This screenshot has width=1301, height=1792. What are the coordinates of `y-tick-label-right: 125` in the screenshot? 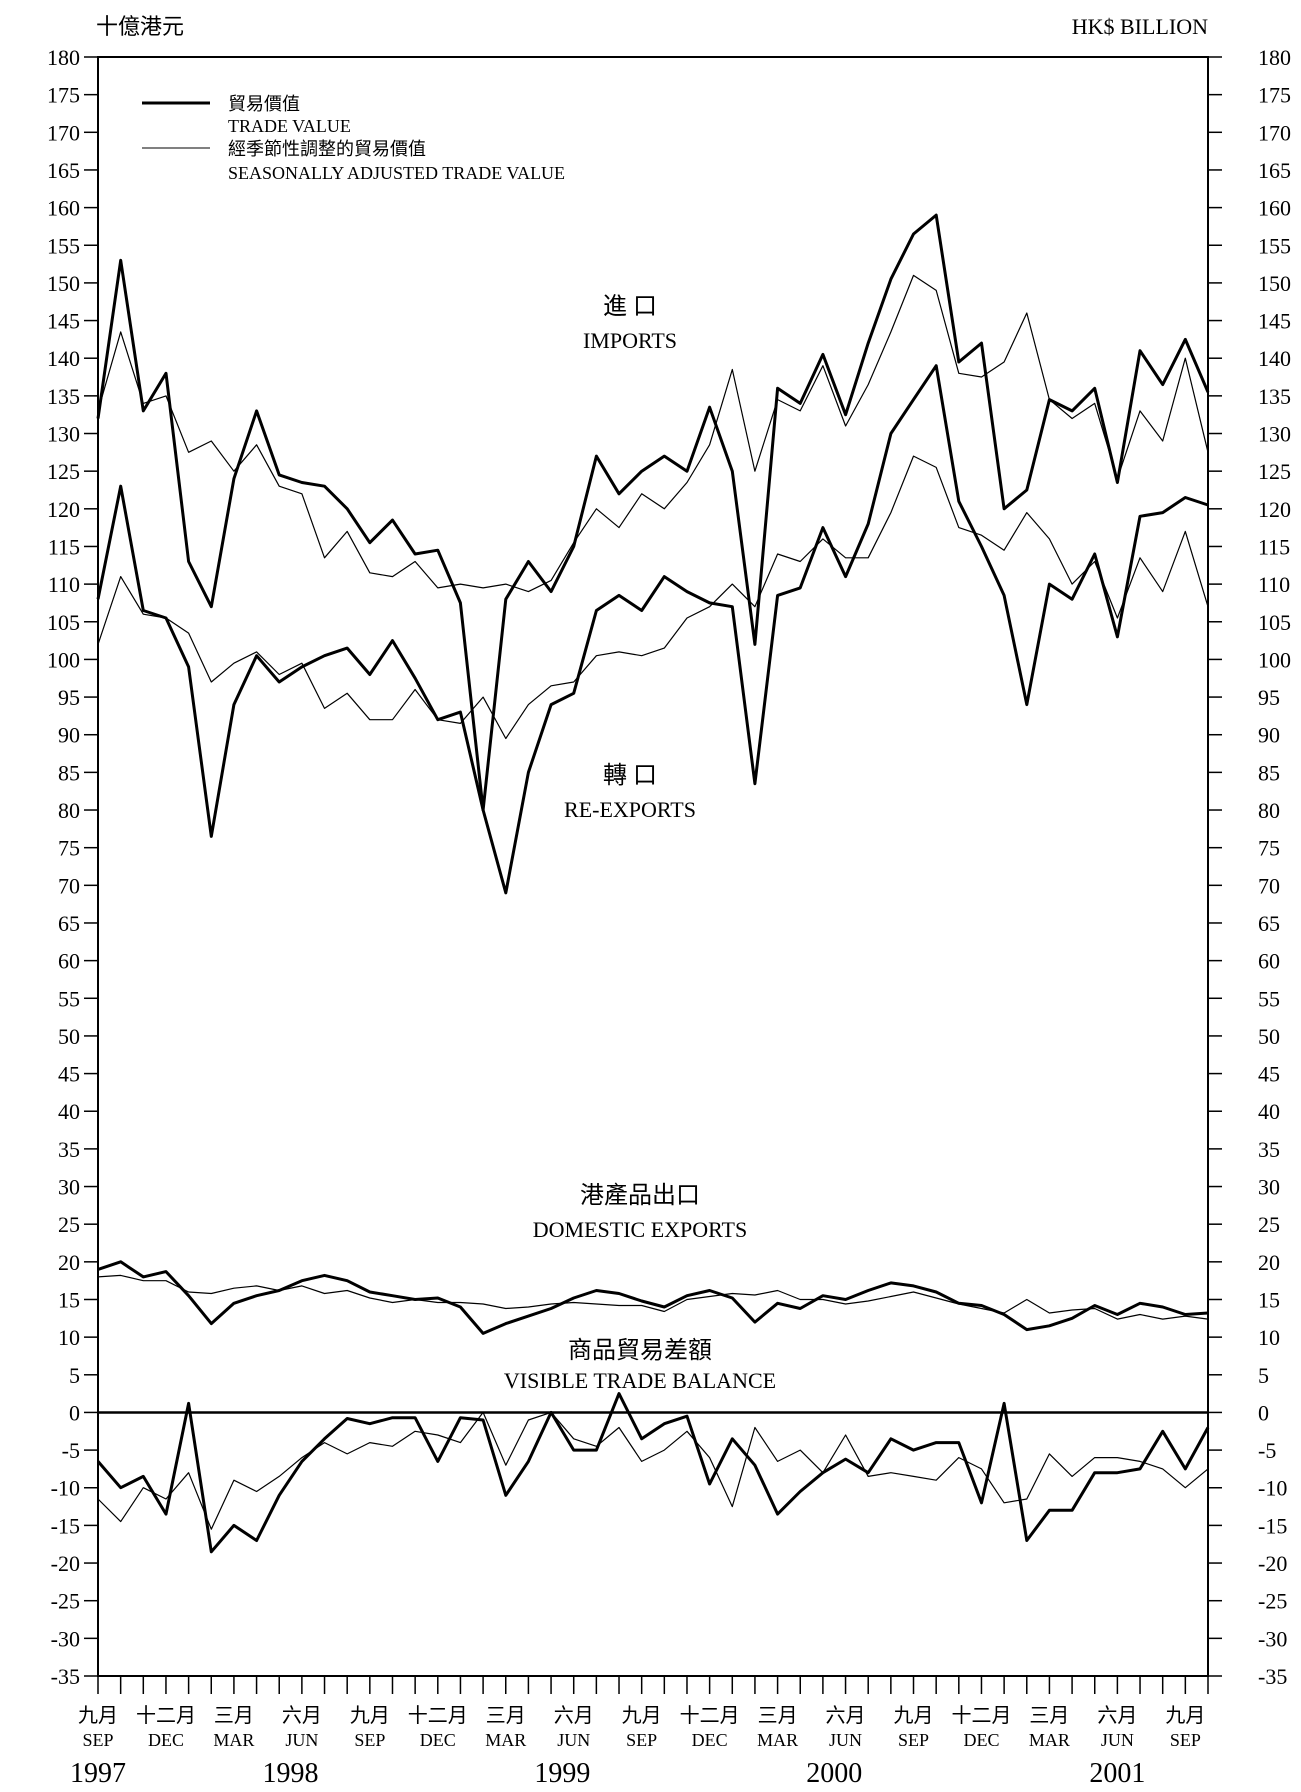 It's located at (1274, 471).